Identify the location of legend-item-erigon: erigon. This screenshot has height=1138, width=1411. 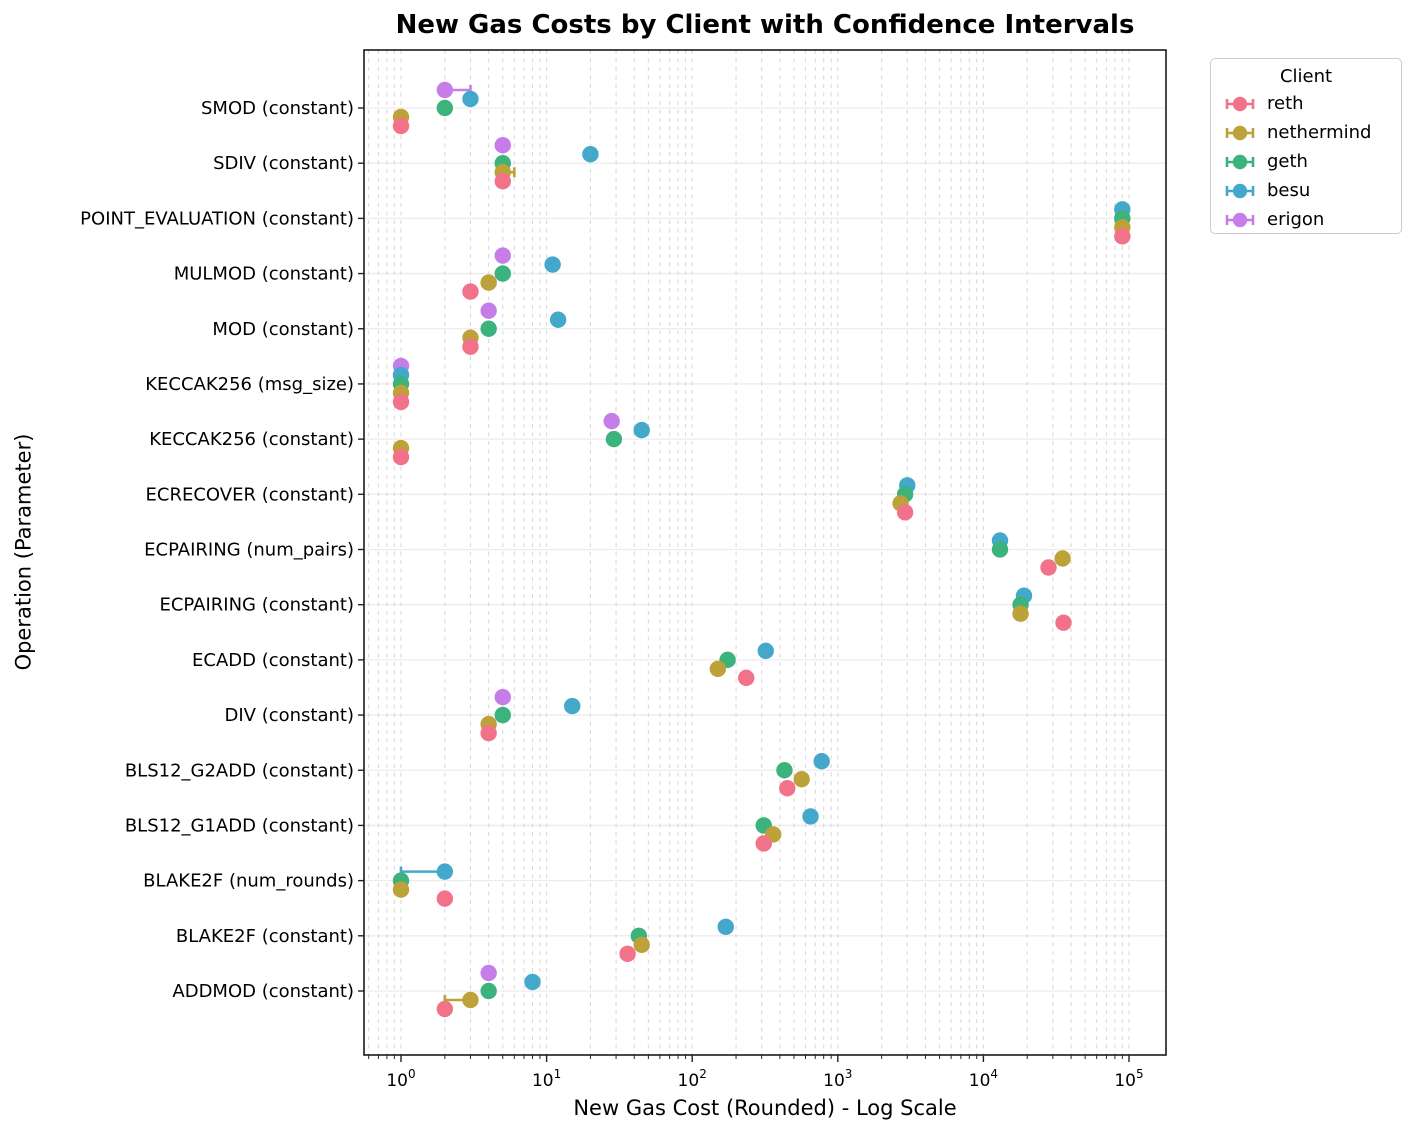
(1306, 219).